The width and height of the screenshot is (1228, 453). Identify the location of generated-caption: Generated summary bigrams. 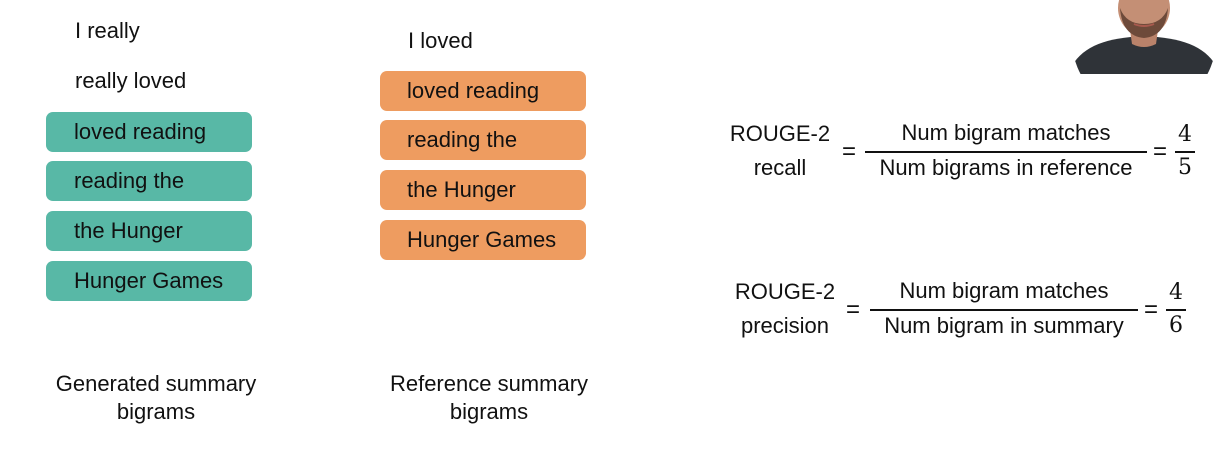
(156, 398).